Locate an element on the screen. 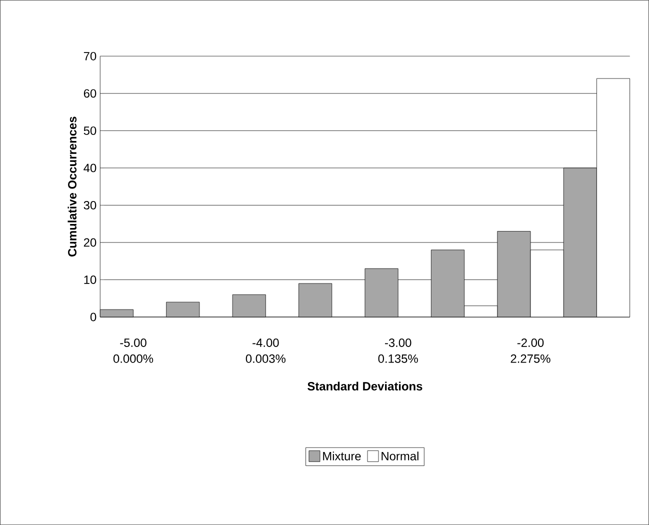 The height and width of the screenshot is (525, 649). x-tick-label: -5.00 0.000% is located at coordinates (133, 350).